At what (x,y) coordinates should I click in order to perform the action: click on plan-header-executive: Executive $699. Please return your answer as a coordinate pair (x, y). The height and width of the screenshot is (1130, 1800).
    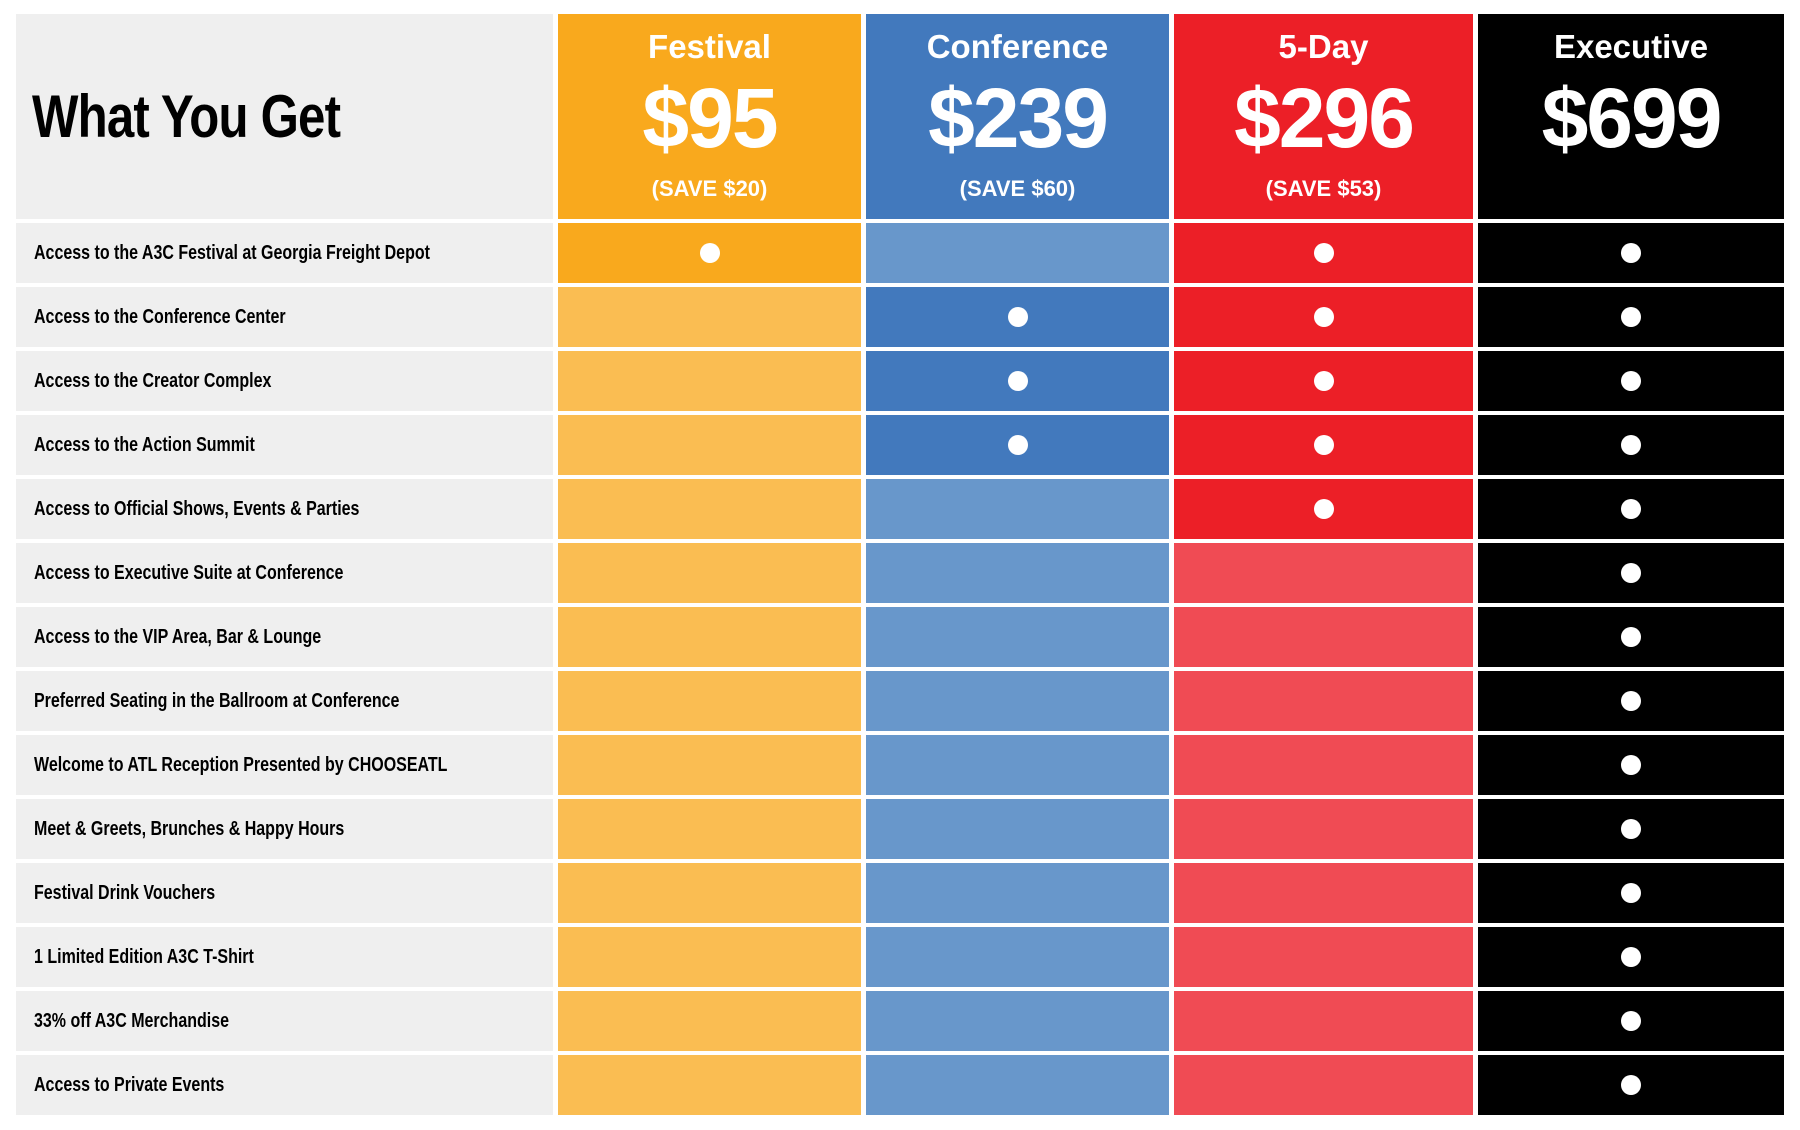
    Looking at the image, I should click on (1631, 116).